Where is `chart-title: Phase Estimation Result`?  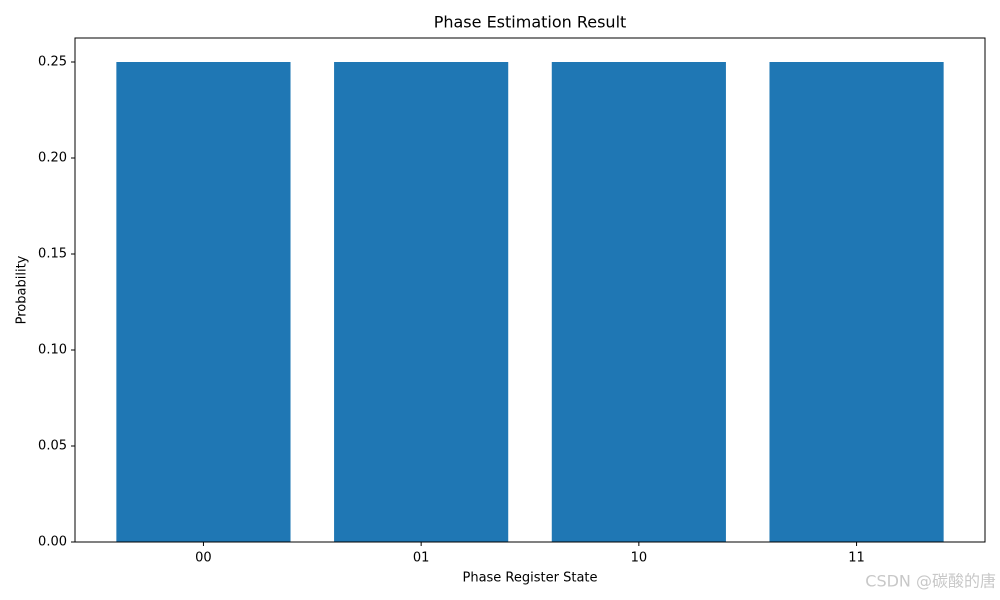 chart-title: Phase Estimation Result is located at coordinates (530, 22).